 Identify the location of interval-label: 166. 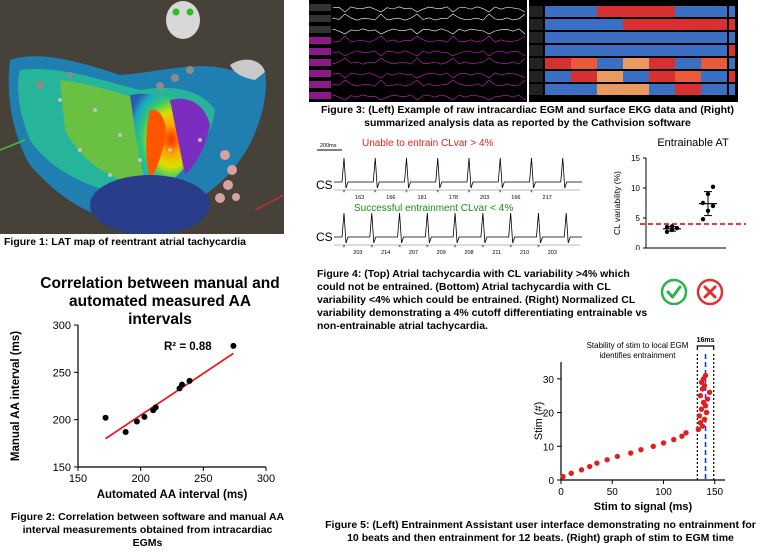
(390, 198).